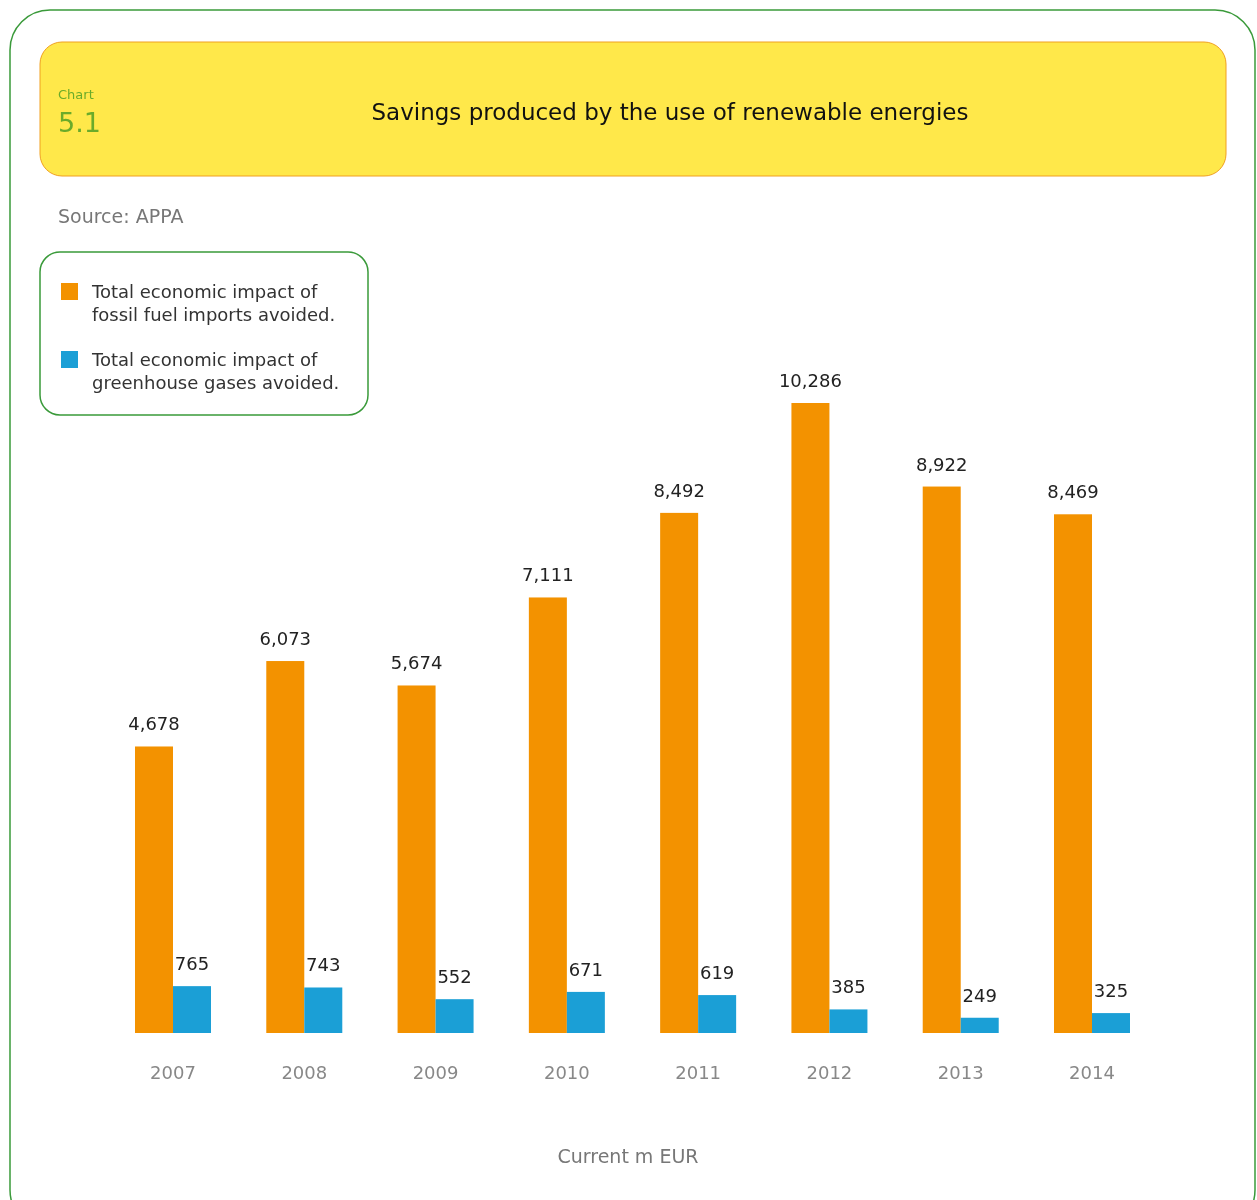 This screenshot has width=1257, height=1200. What do you see at coordinates (941, 464) in the screenshot?
I see `data-label: 8,922` at bounding box center [941, 464].